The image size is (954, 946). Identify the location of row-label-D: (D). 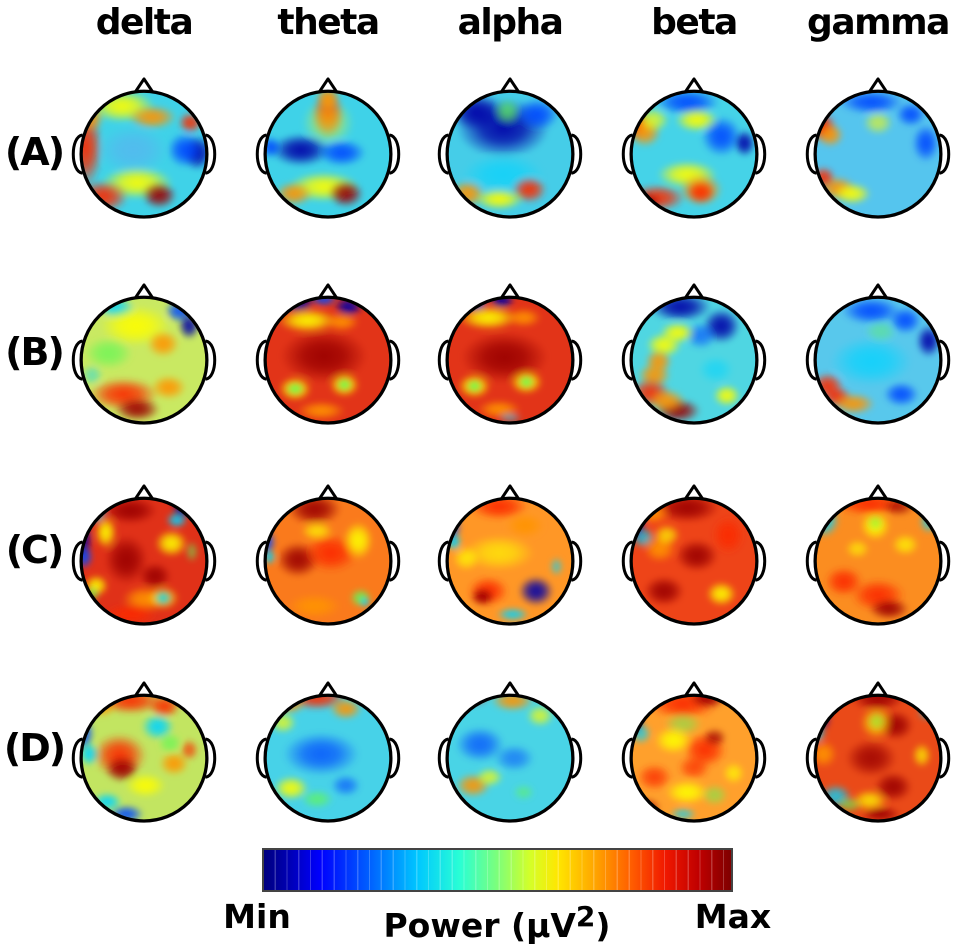
(34, 748).